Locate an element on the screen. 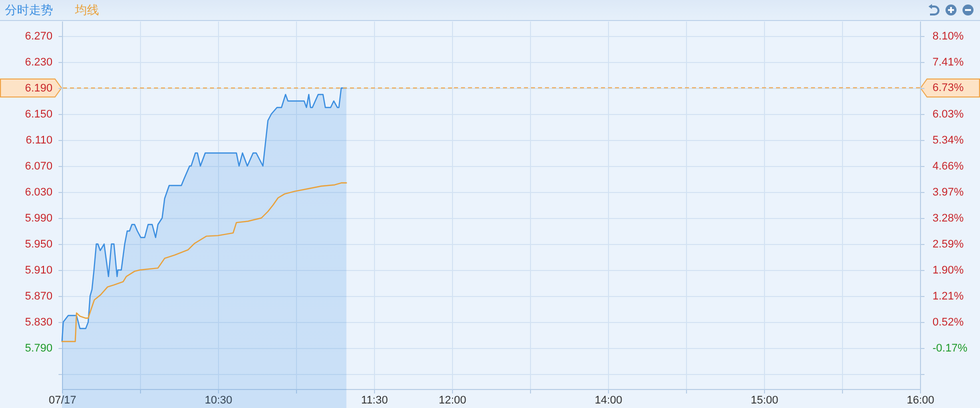  y-tick-label: 6.030 is located at coordinates (38, 192).